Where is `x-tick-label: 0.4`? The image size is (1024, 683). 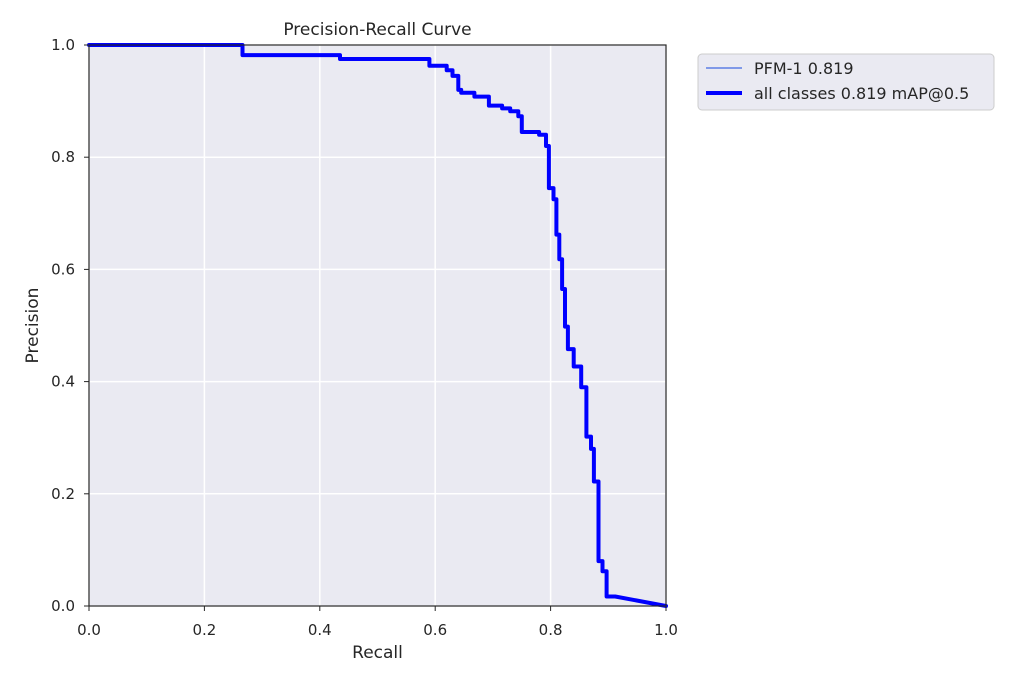
x-tick-label: 0.4 is located at coordinates (320, 630).